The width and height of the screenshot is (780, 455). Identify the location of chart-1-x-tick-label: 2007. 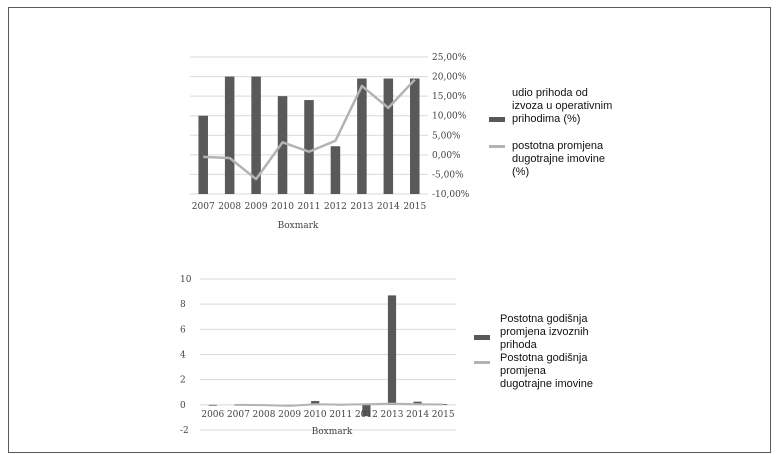
(203, 207).